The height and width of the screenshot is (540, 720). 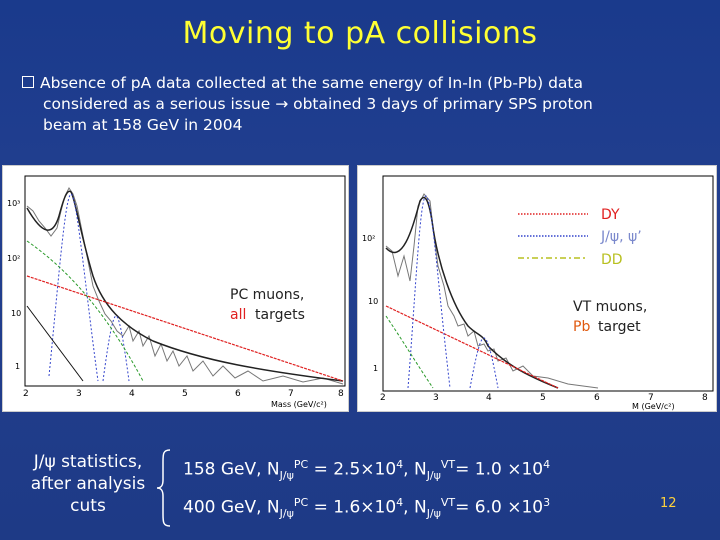 What do you see at coordinates (612, 260) in the screenshot?
I see `legend-dd-label: DD` at bounding box center [612, 260].